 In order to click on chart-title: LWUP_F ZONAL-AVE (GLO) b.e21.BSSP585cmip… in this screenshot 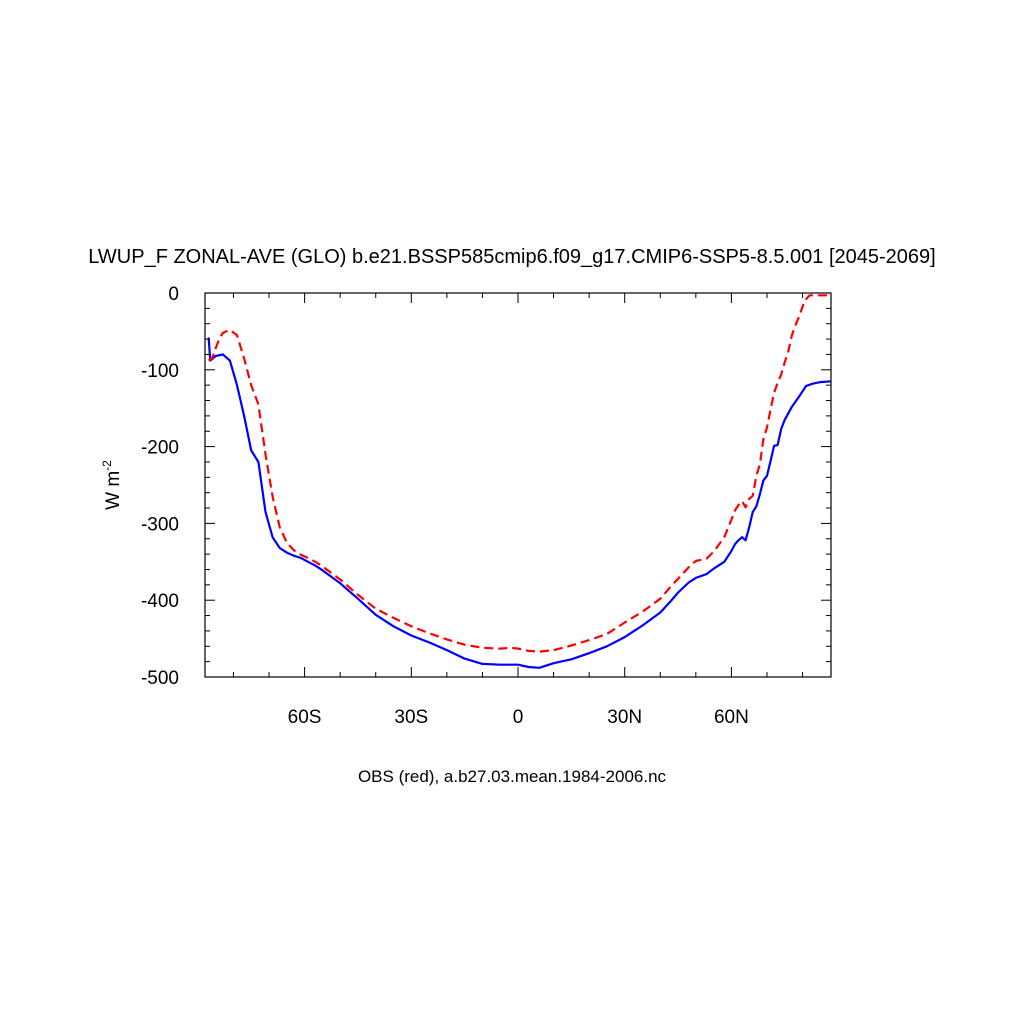, I will do `click(511, 257)`.